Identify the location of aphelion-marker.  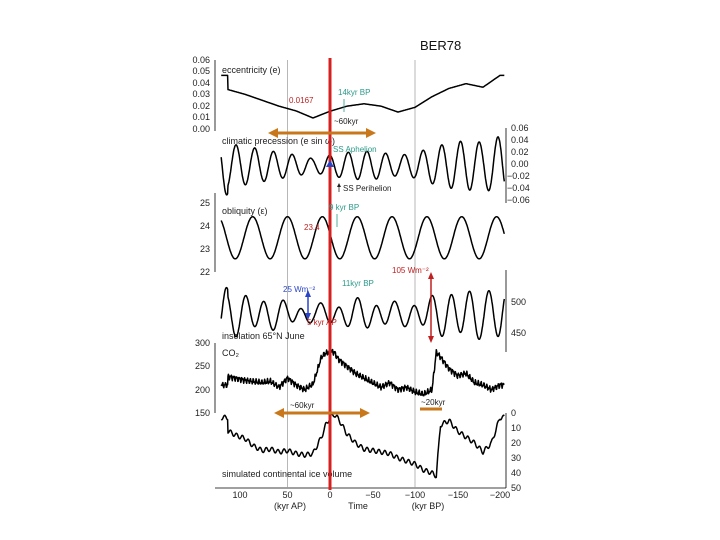
(330, 163).